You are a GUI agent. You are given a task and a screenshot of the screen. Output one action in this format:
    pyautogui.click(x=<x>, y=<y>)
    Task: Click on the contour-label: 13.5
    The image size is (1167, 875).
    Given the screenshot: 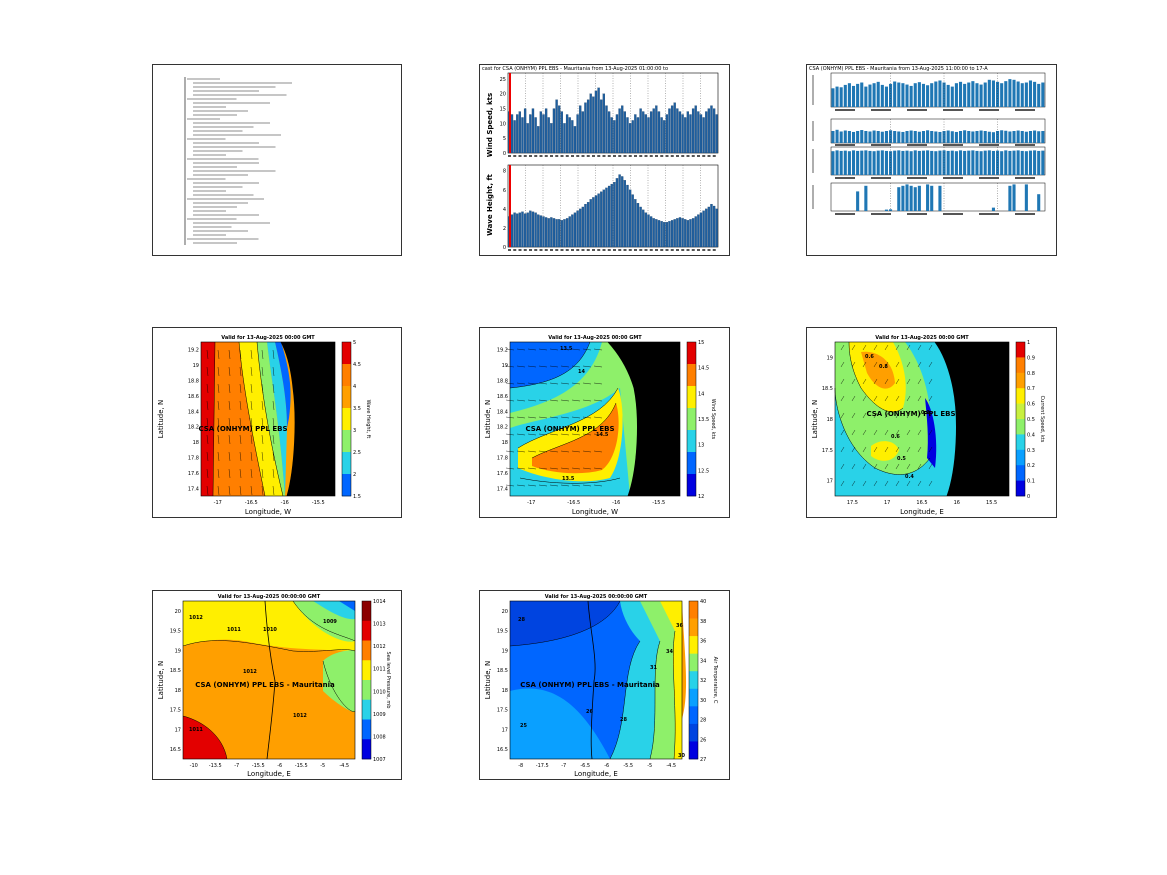 What is the action you would take?
    pyautogui.click(x=568, y=479)
    